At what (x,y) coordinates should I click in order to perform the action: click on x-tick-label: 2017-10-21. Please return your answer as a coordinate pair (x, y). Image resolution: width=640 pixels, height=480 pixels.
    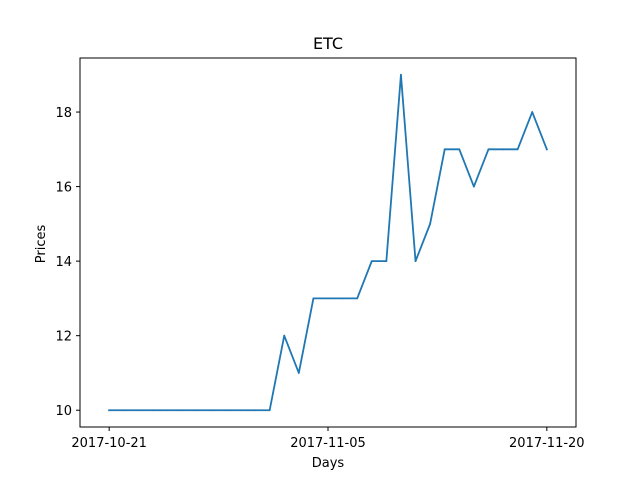
    Looking at the image, I should click on (109, 443).